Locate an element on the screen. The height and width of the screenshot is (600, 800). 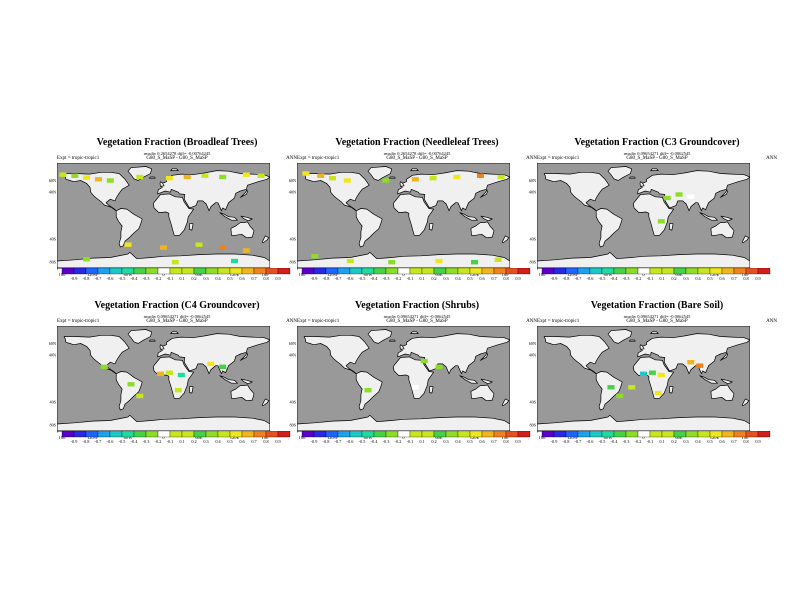
colorbar-label: -0.5 is located at coordinates (122, 441).